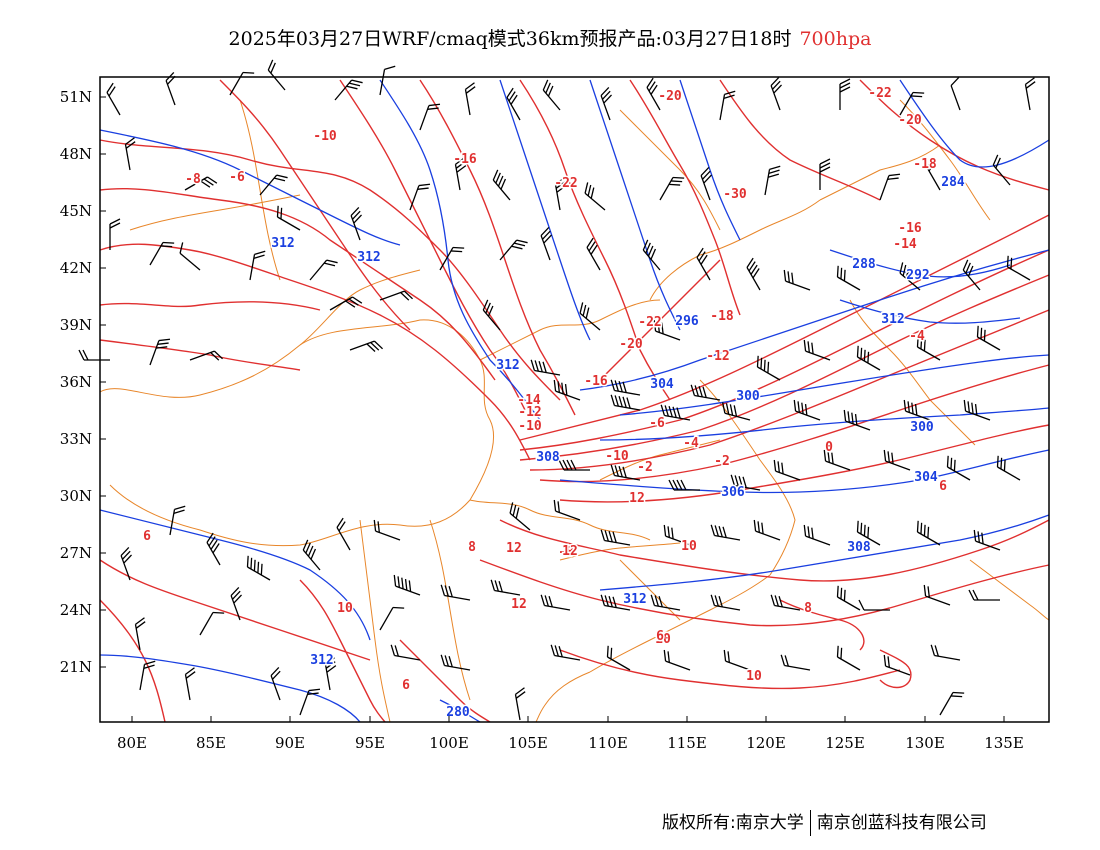 Image resolution: width=1100 pixels, height=850 pixels. What do you see at coordinates (76, 553) in the screenshot?
I see `lat-label: 27N` at bounding box center [76, 553].